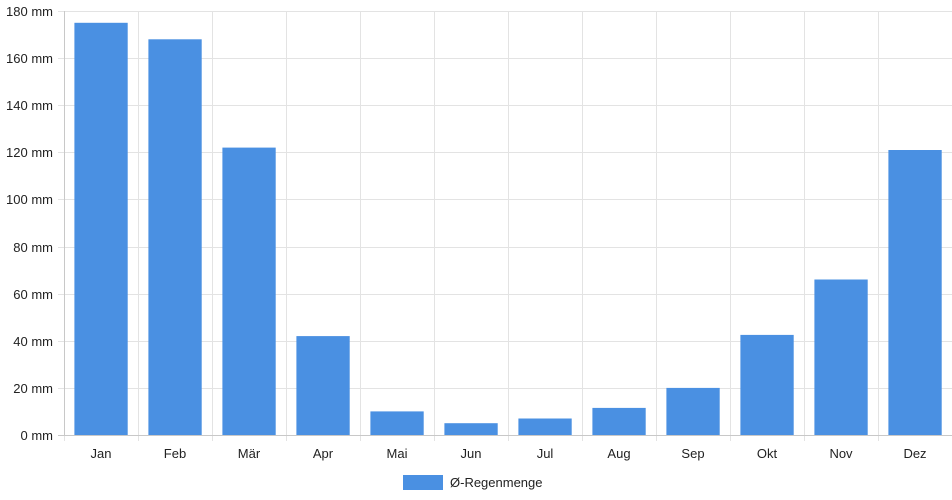  What do you see at coordinates (29, 105) in the screenshot?
I see `y-tick-label: 140 mm` at bounding box center [29, 105].